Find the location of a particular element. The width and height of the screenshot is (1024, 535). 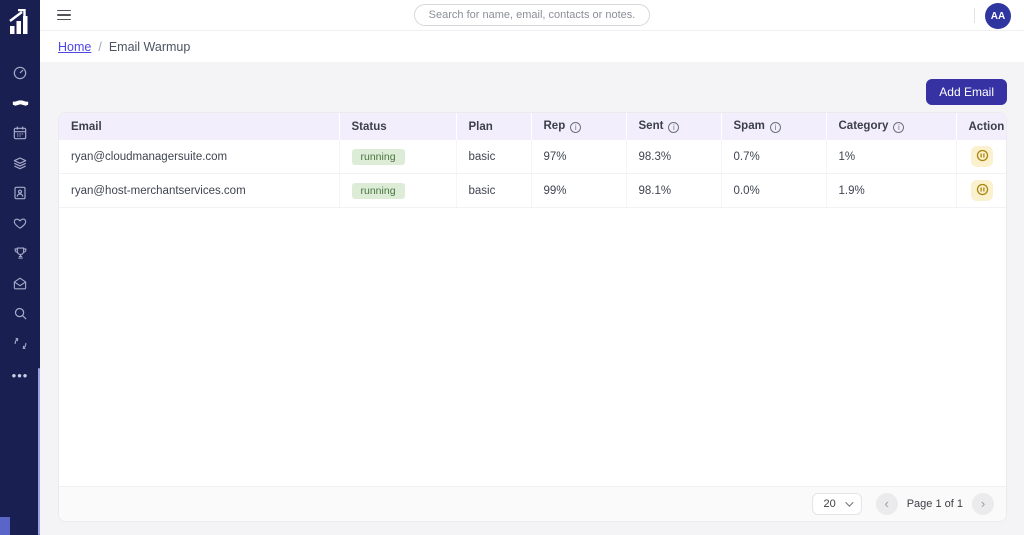

calendar-icon is located at coordinates (20, 135).